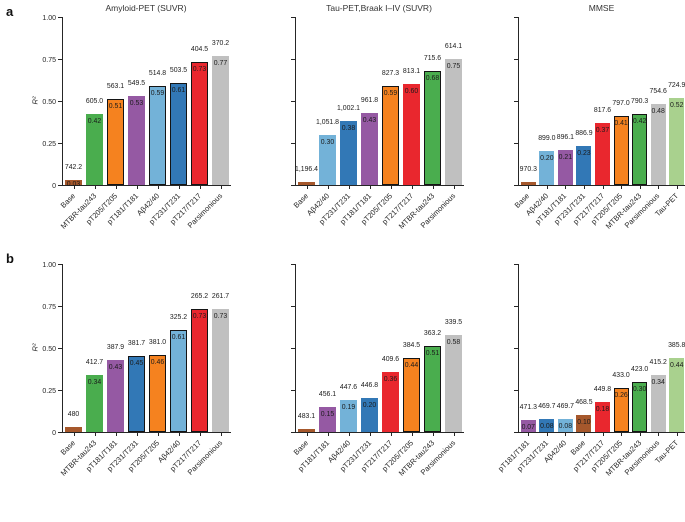 The image size is (685, 522). Describe the element at coordinates (601, 8) in the screenshot. I see `chart-title: MMSE` at that location.